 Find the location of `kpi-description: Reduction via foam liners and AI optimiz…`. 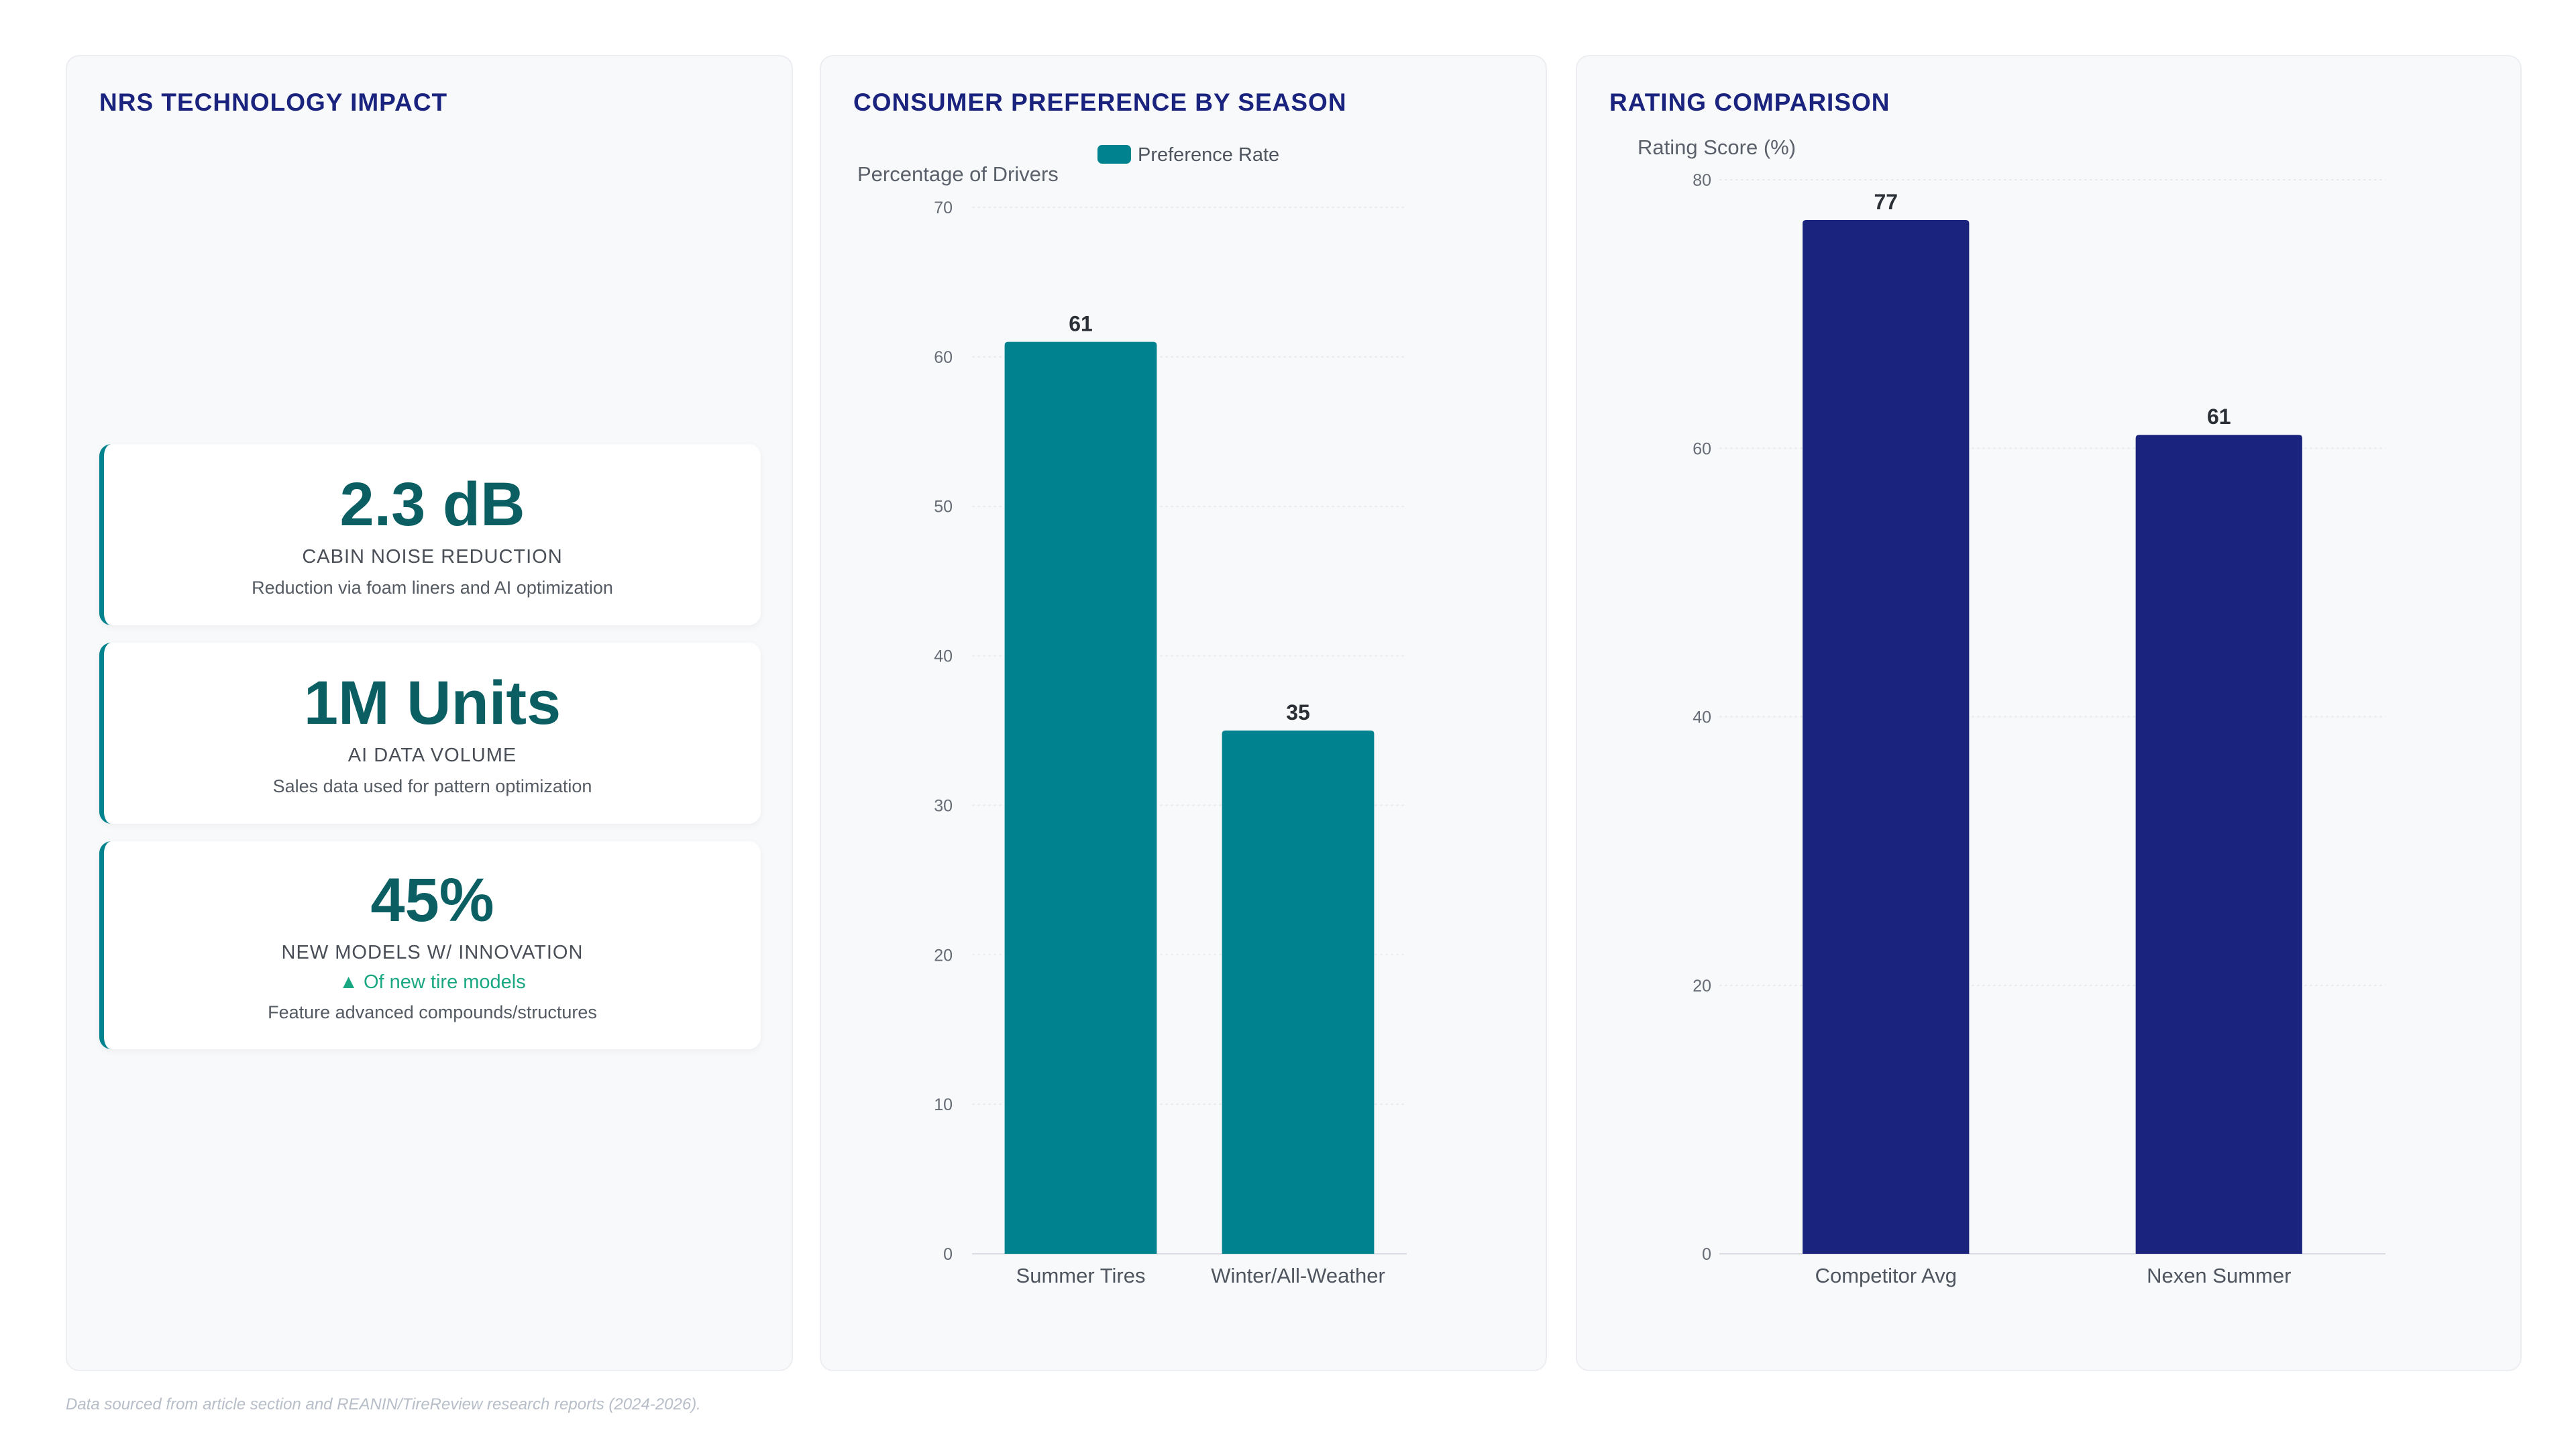

kpi-description: Reduction via foam liners and AI optimiz… is located at coordinates (432, 588).